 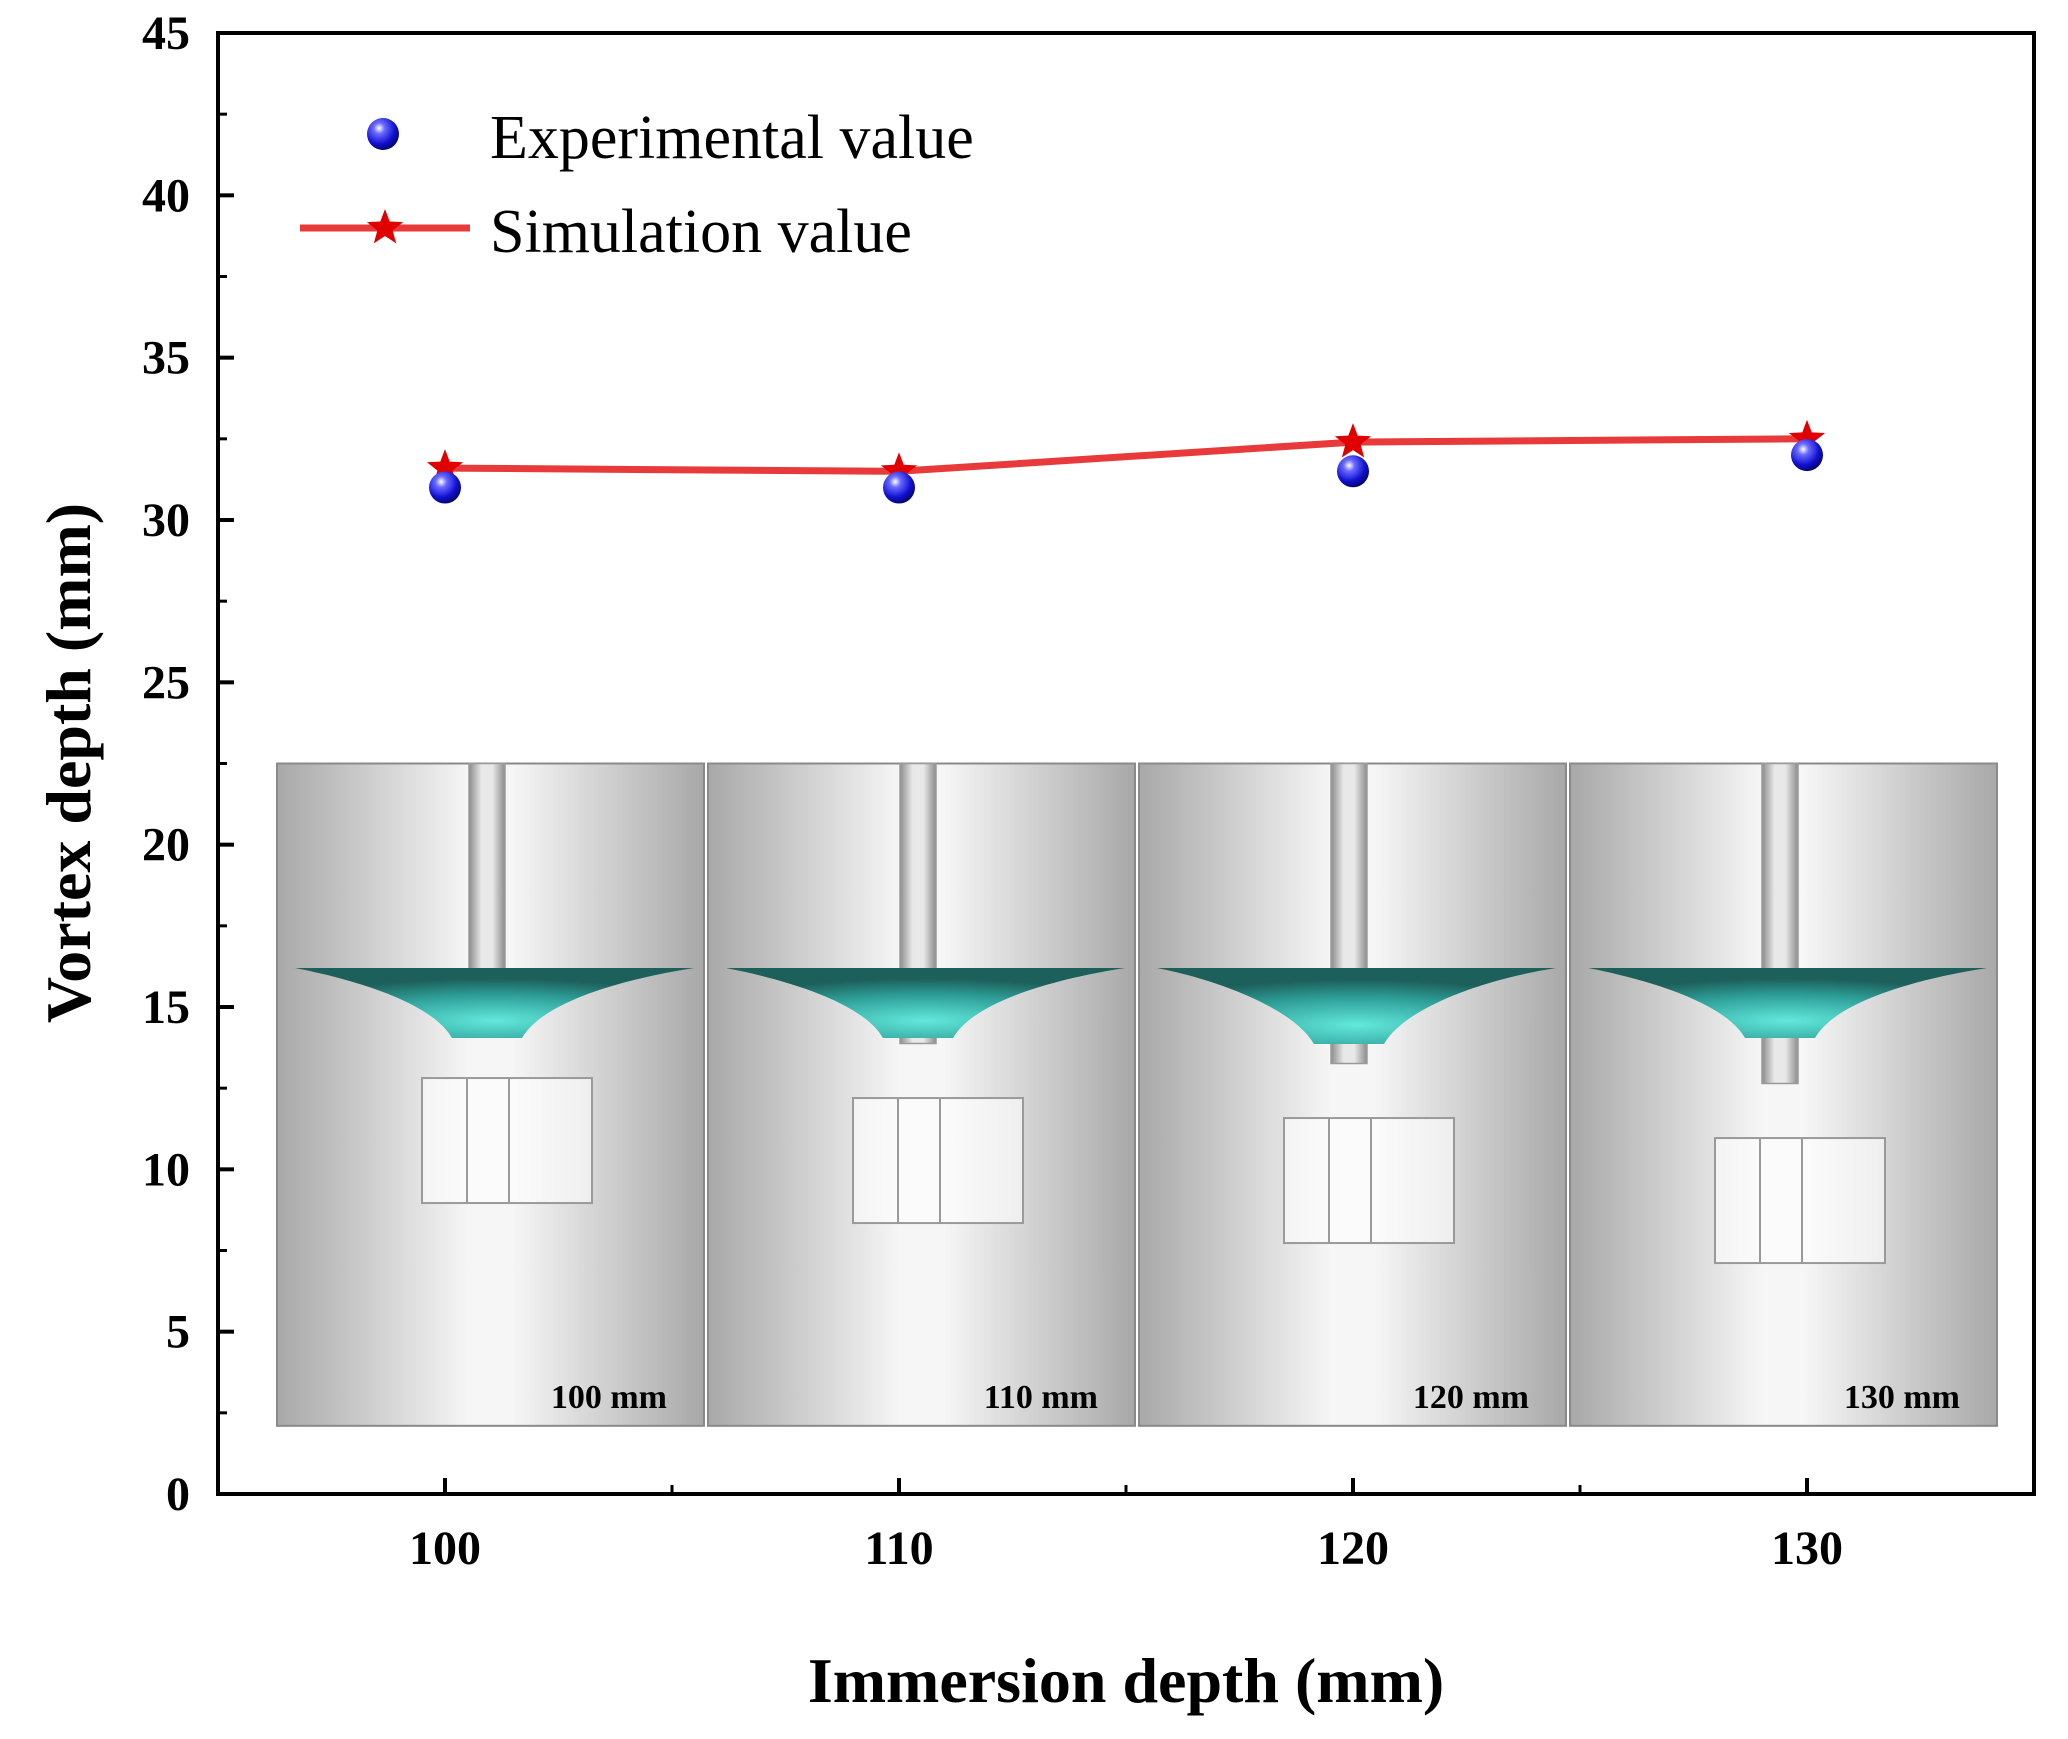 What do you see at coordinates (1807, 1548) in the screenshot?
I see `x-tick-label: 130` at bounding box center [1807, 1548].